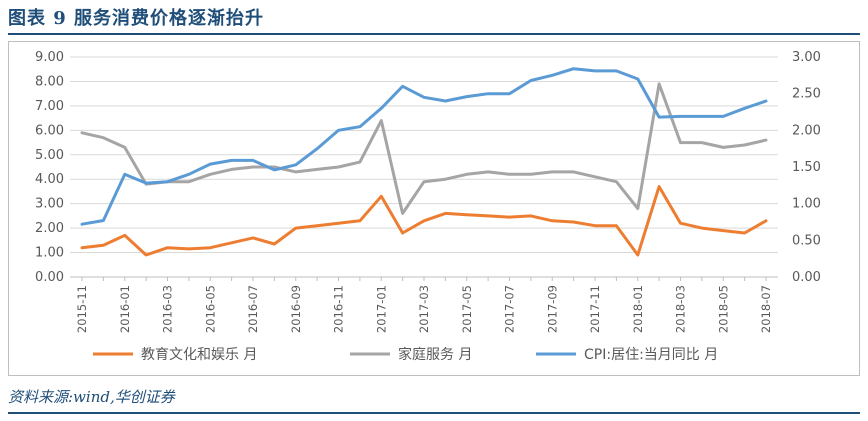 The height and width of the screenshot is (421, 868). What do you see at coordinates (49, 277) in the screenshot?
I see `left-y-tick-label: 0.00` at bounding box center [49, 277].